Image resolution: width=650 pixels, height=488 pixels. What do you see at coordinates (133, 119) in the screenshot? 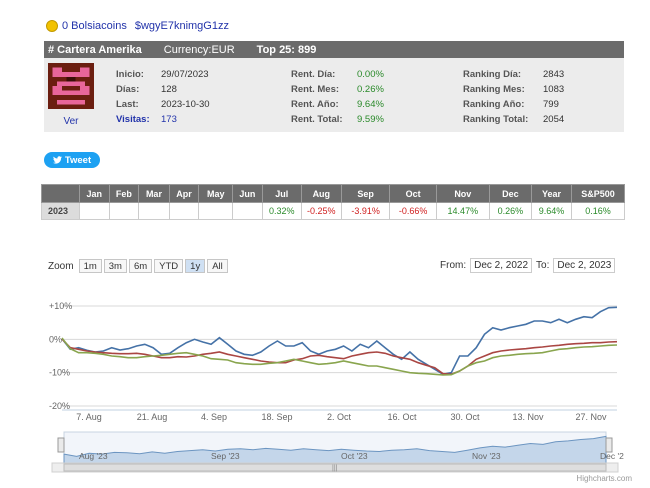
I see `visitas-link: Visitas:` at bounding box center [133, 119].